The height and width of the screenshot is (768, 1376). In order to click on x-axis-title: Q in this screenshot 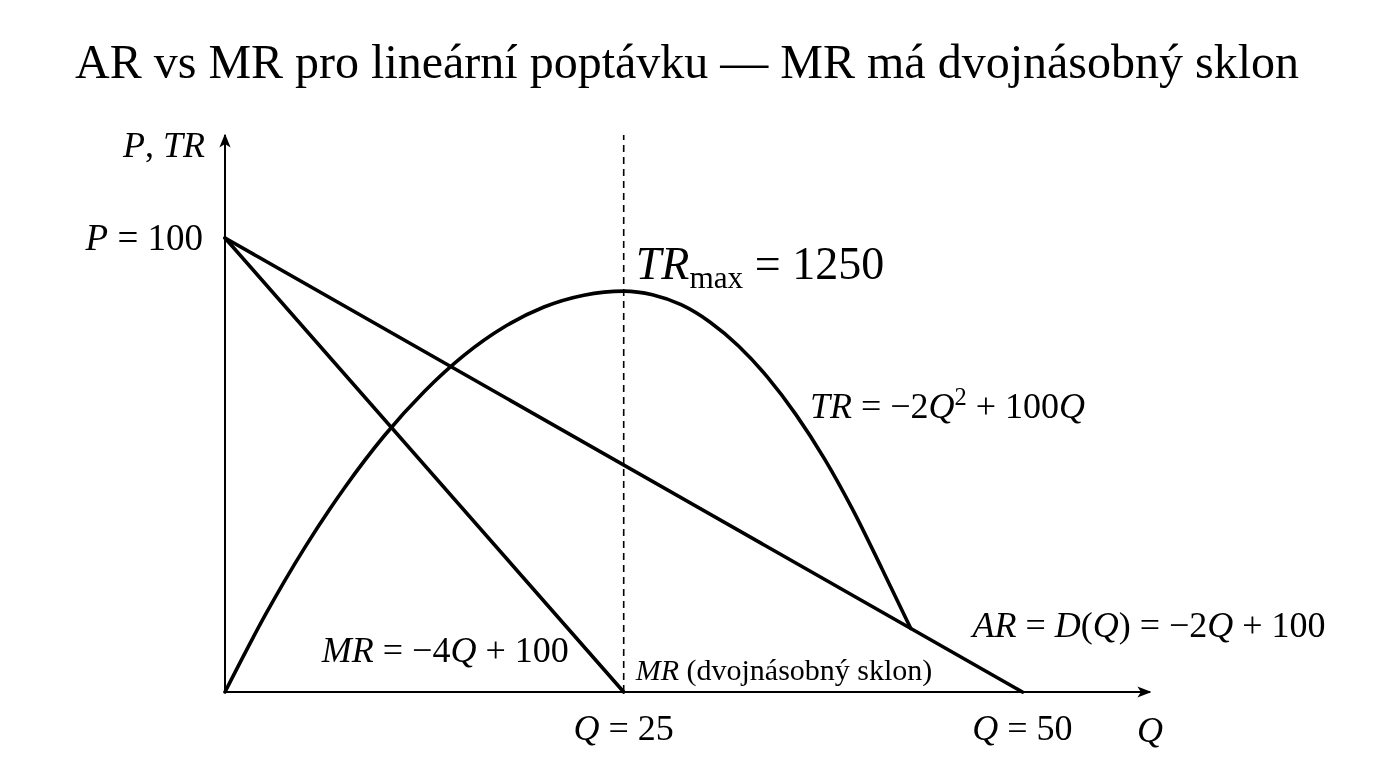, I will do `click(1150, 730)`.